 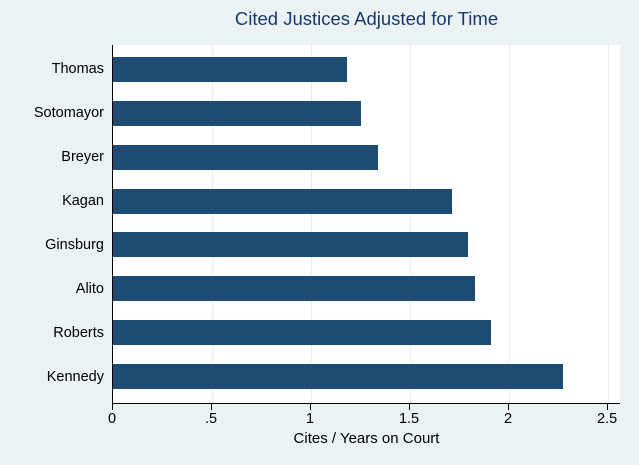 I want to click on x-axis-tick-label: .5, so click(x=211, y=419).